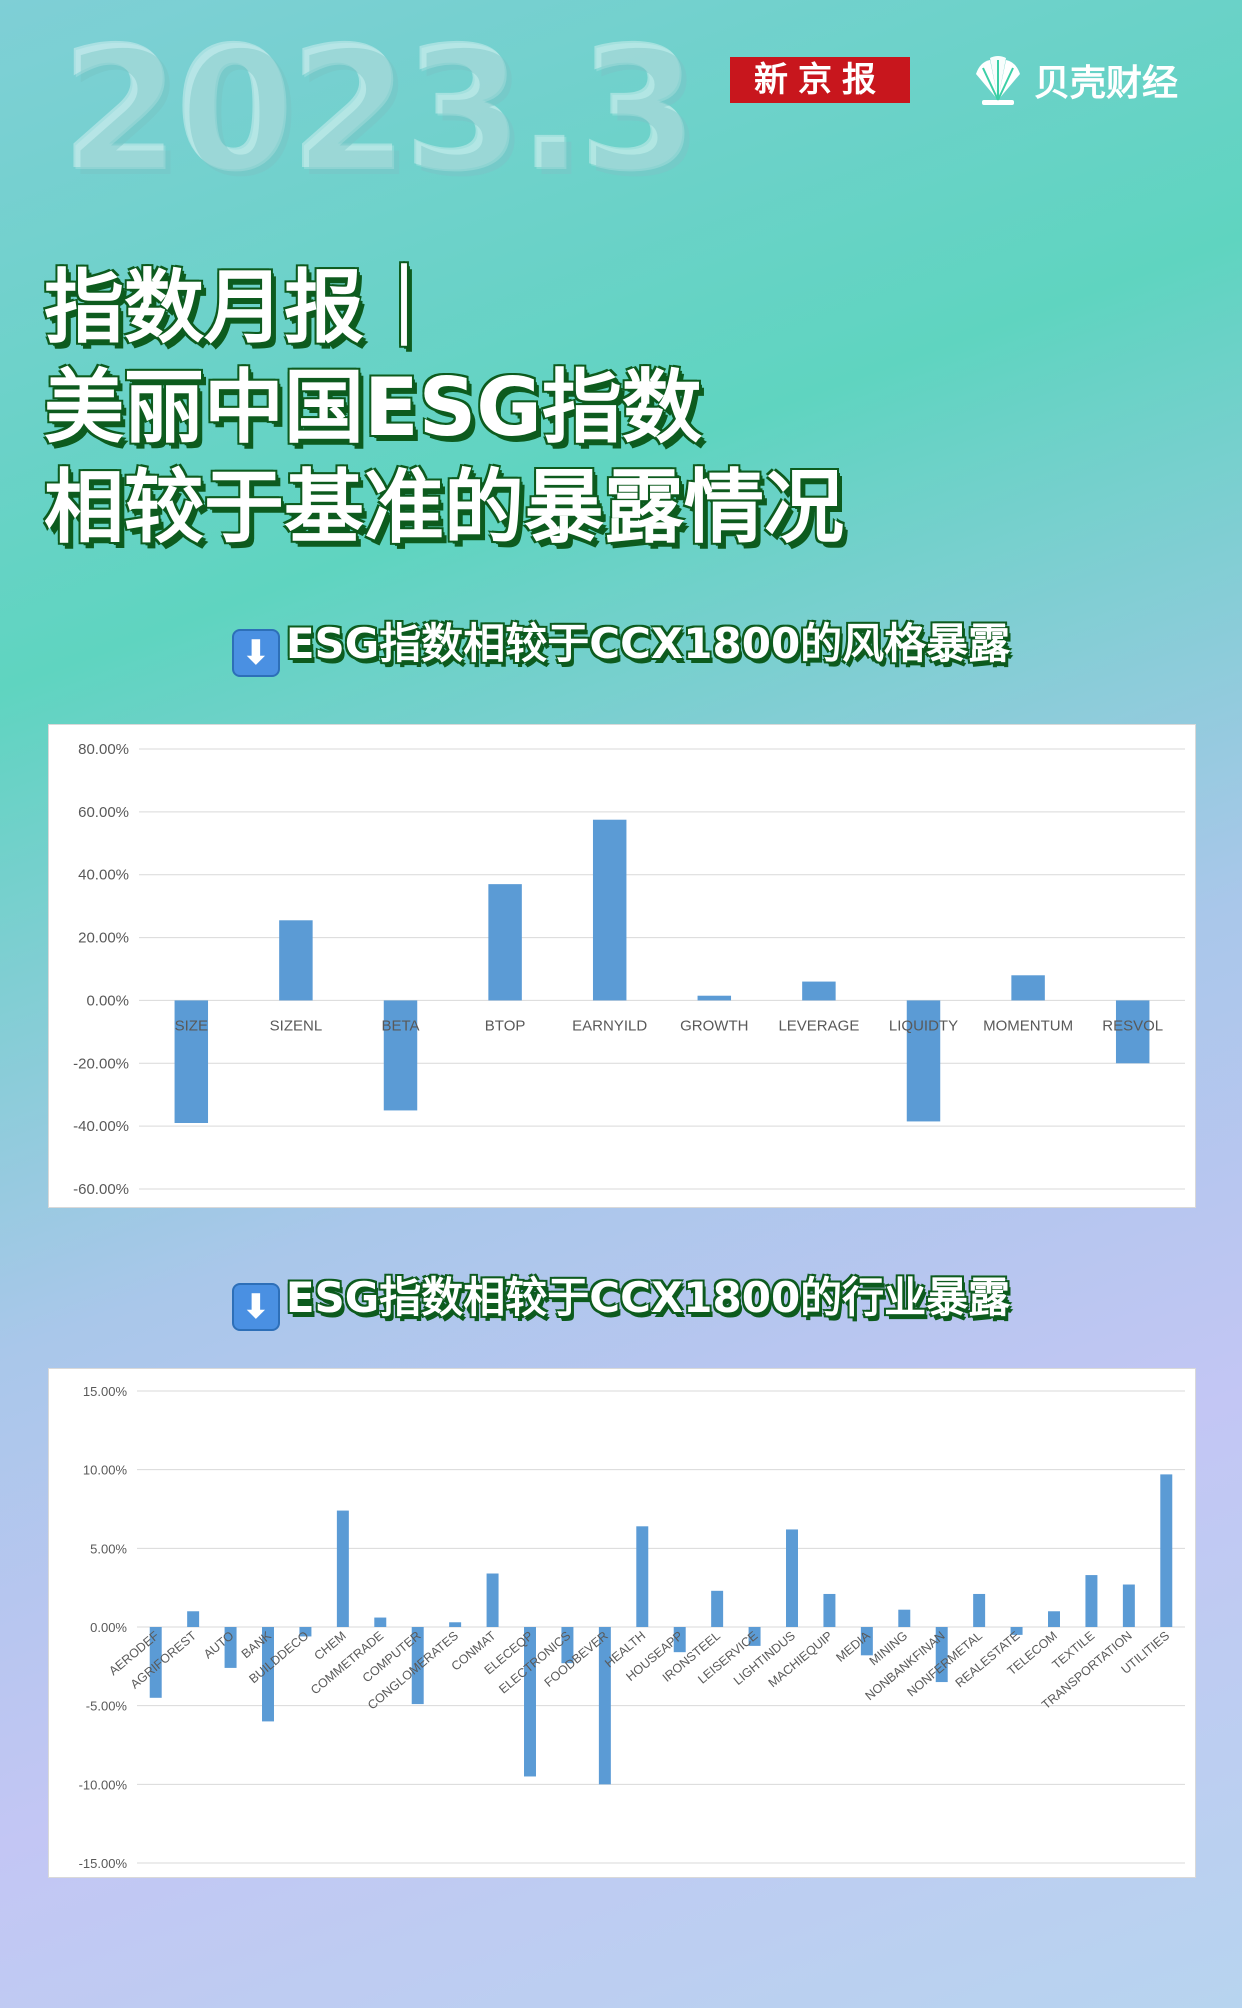 The height and width of the screenshot is (2008, 1242). I want to click on bar-btop, so click(505, 942).